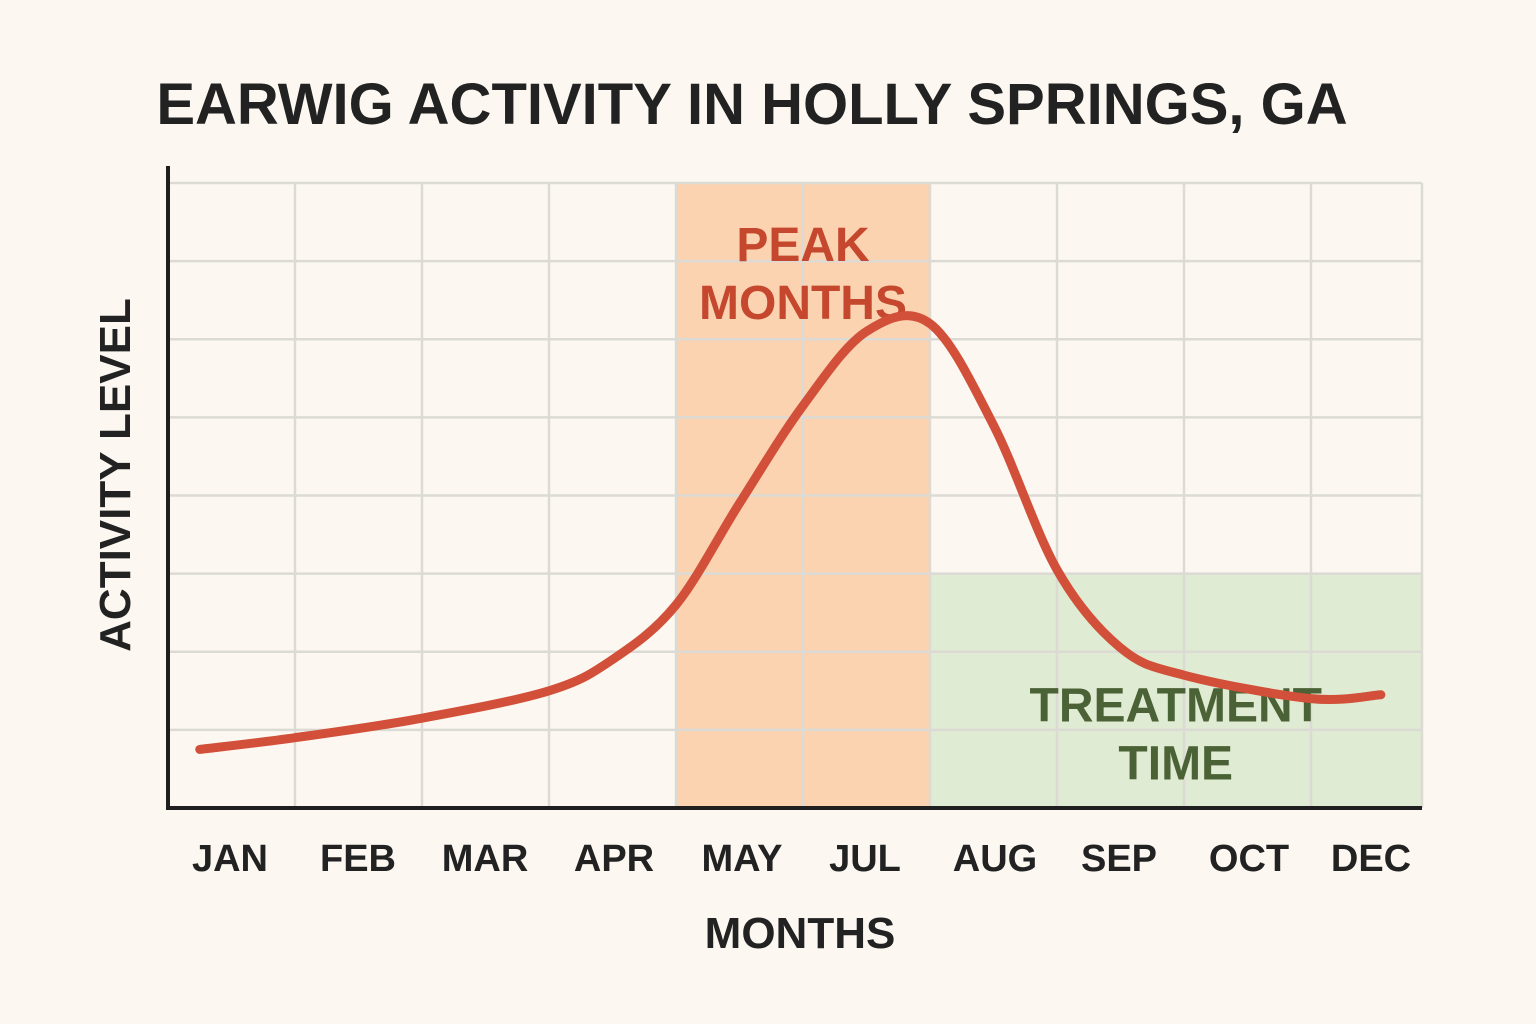 Image resolution: width=1536 pixels, height=1024 pixels. Describe the element at coordinates (1175, 764) in the screenshot. I see `band-1-label-line-1: TIME` at that location.